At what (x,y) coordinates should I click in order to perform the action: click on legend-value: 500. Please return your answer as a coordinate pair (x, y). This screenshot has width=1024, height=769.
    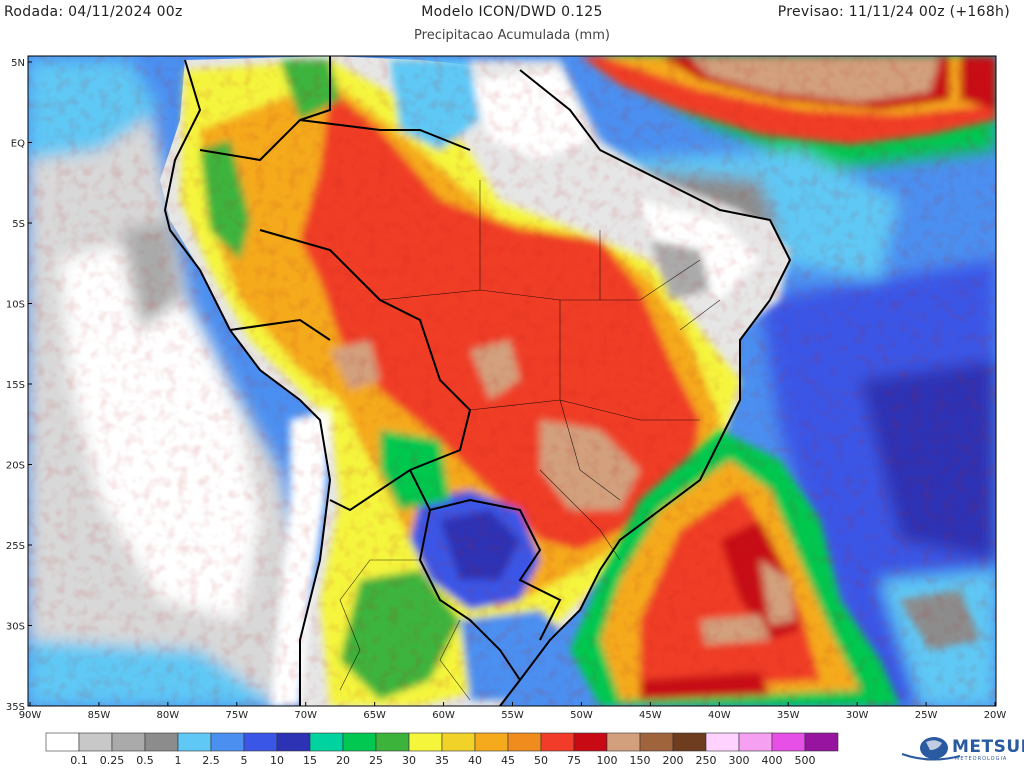
    Looking at the image, I should click on (805, 760).